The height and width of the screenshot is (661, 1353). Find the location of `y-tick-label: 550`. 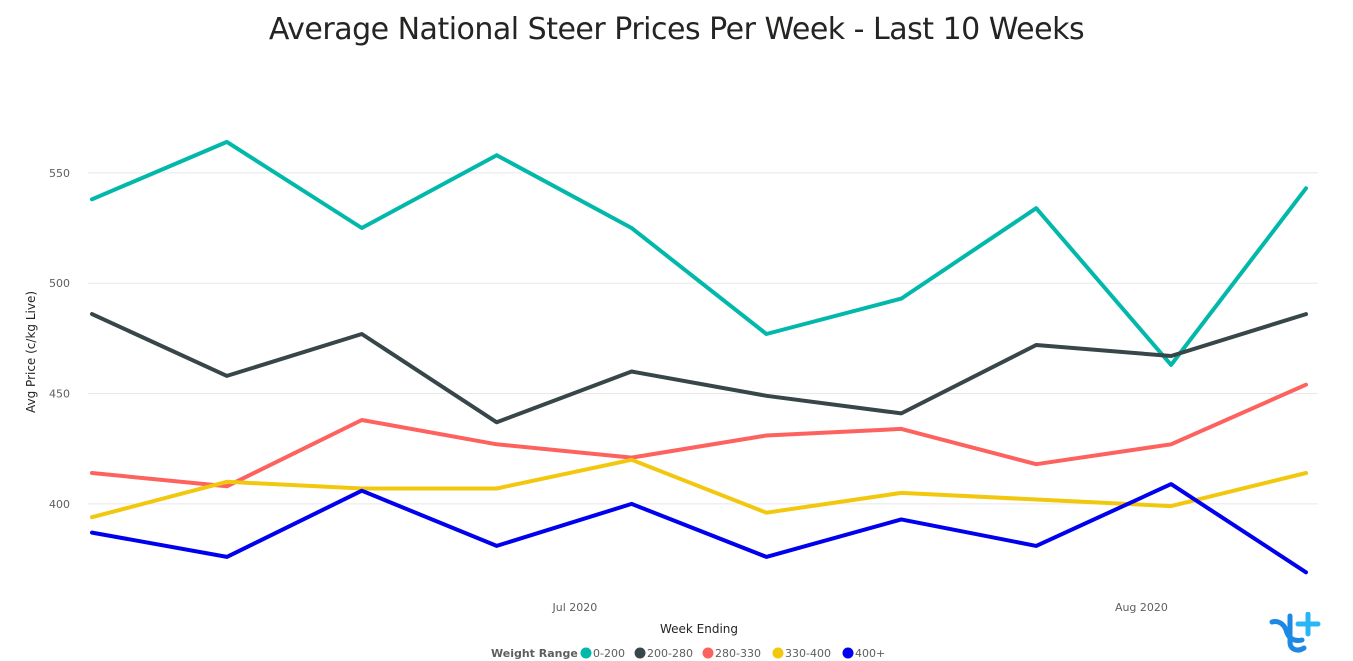

y-tick-label: 550 is located at coordinates (59, 173).